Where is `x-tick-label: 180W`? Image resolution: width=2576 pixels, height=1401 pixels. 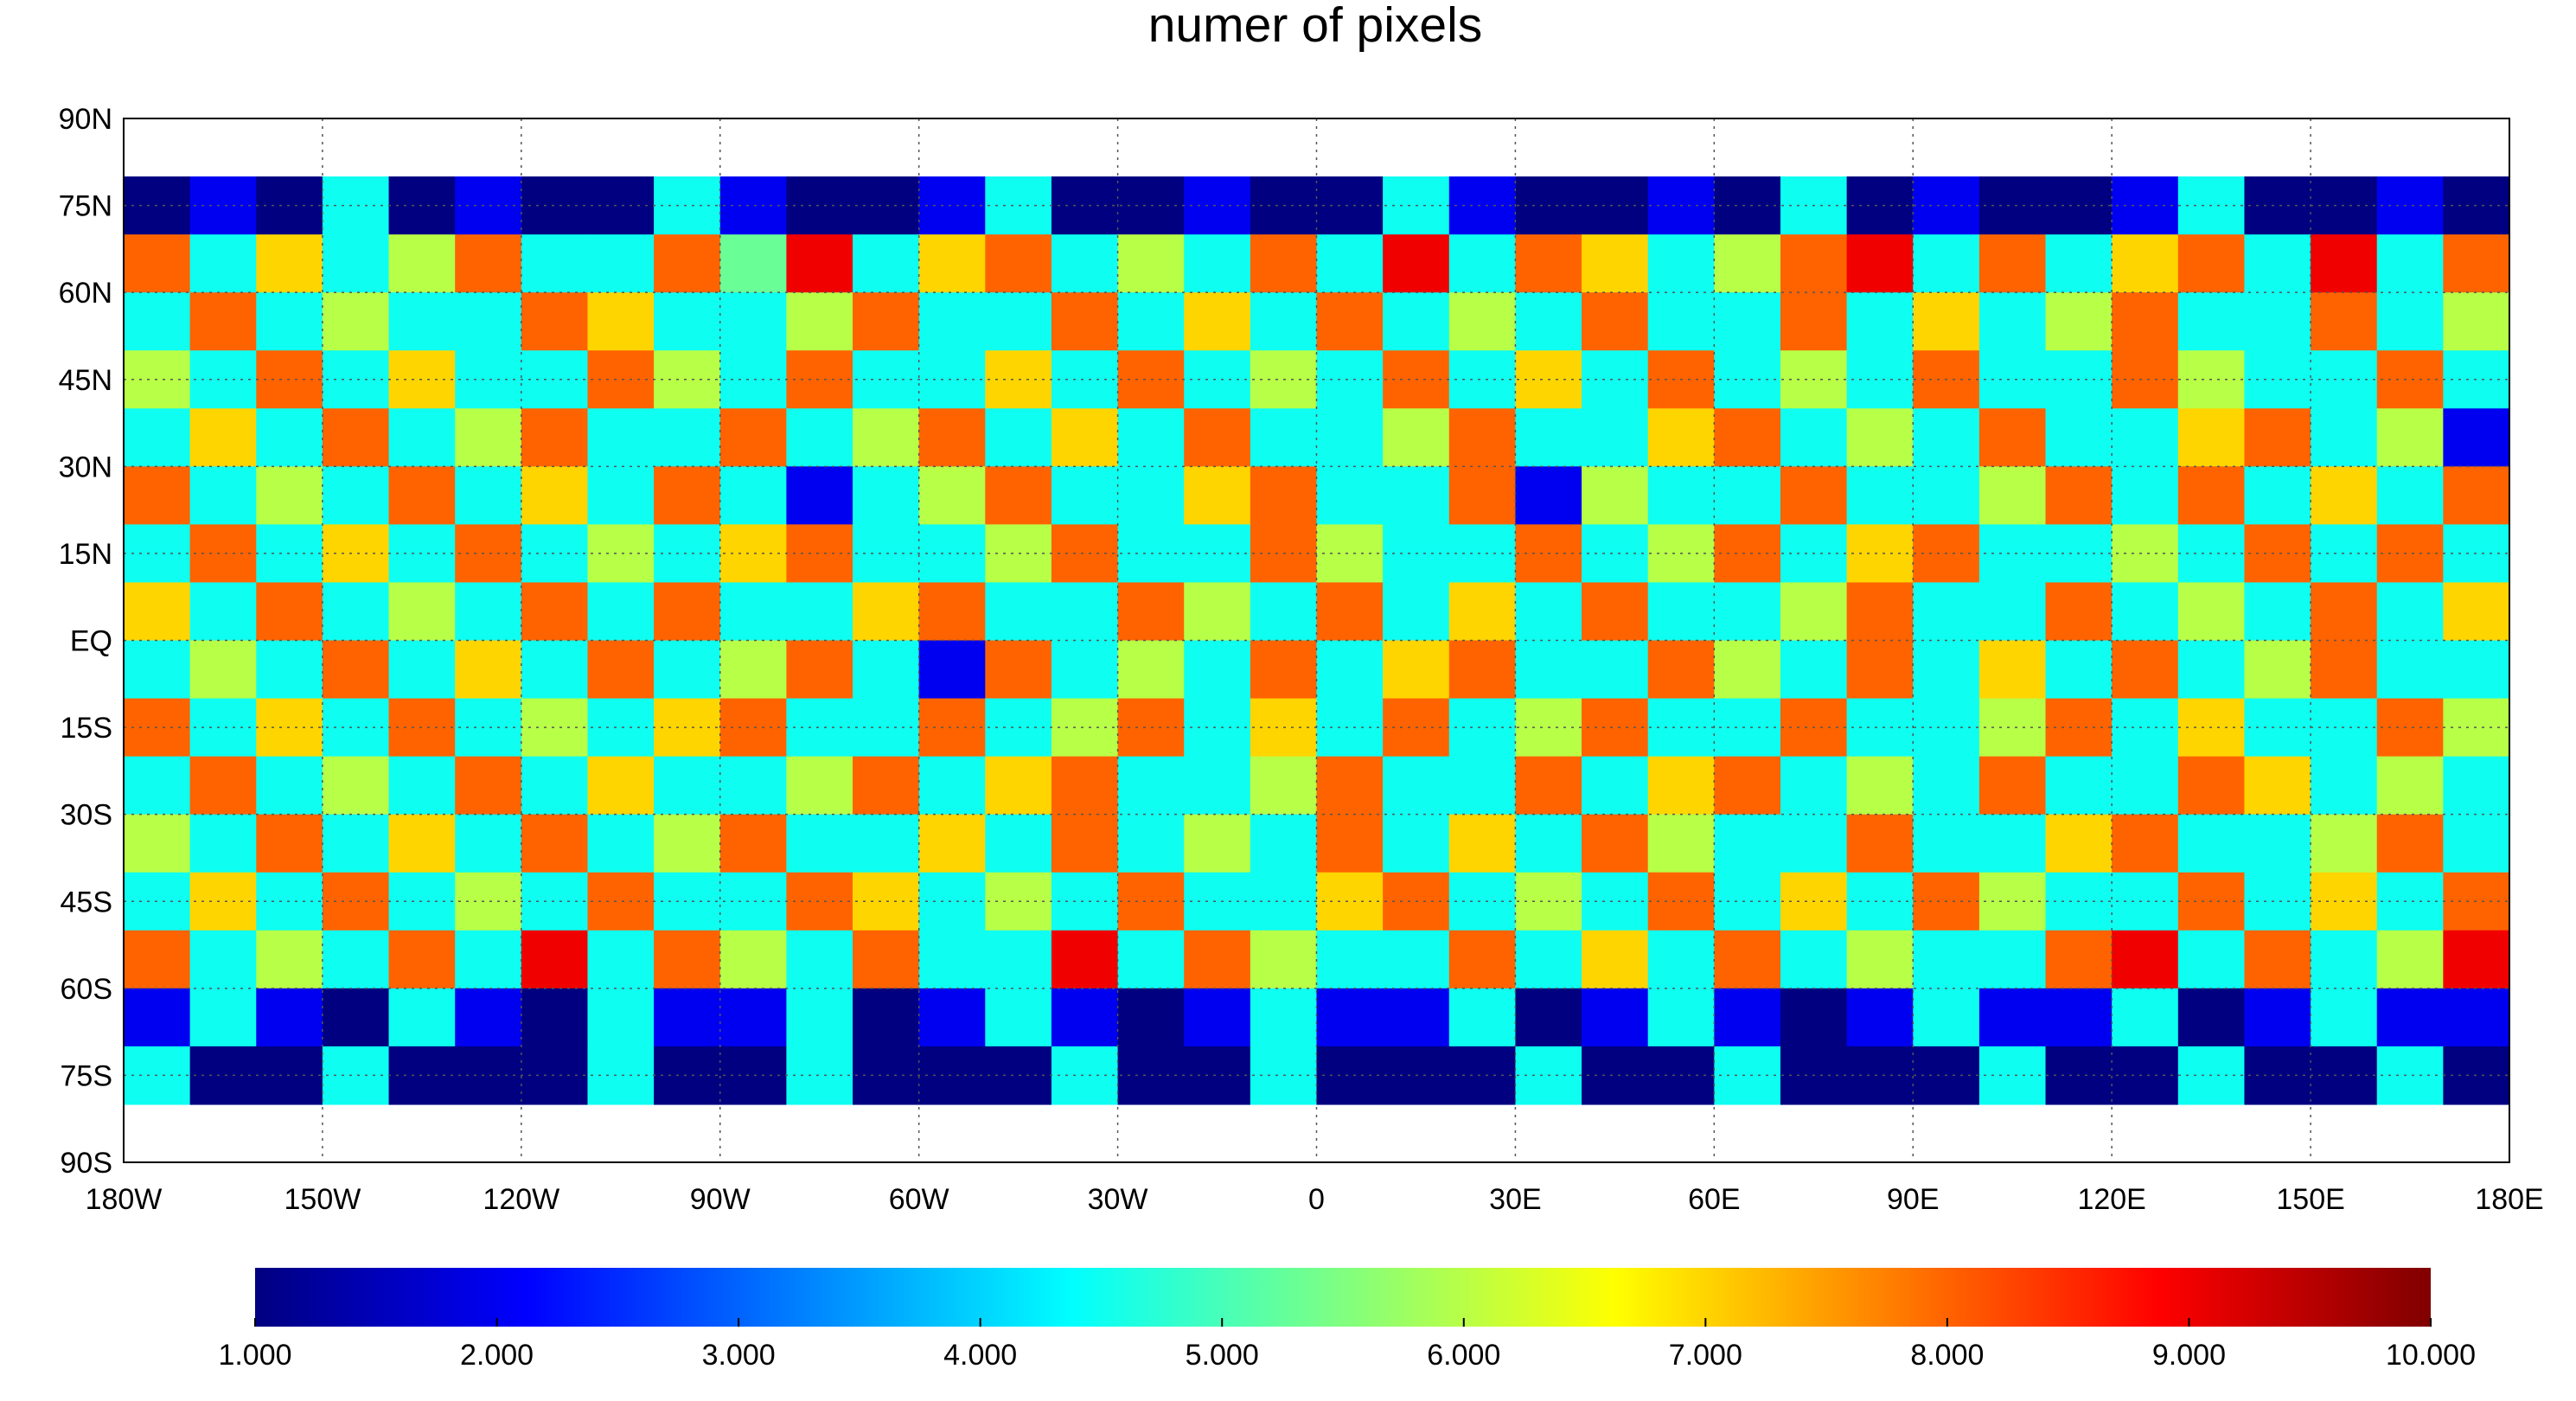 x-tick-label: 180W is located at coordinates (124, 1199).